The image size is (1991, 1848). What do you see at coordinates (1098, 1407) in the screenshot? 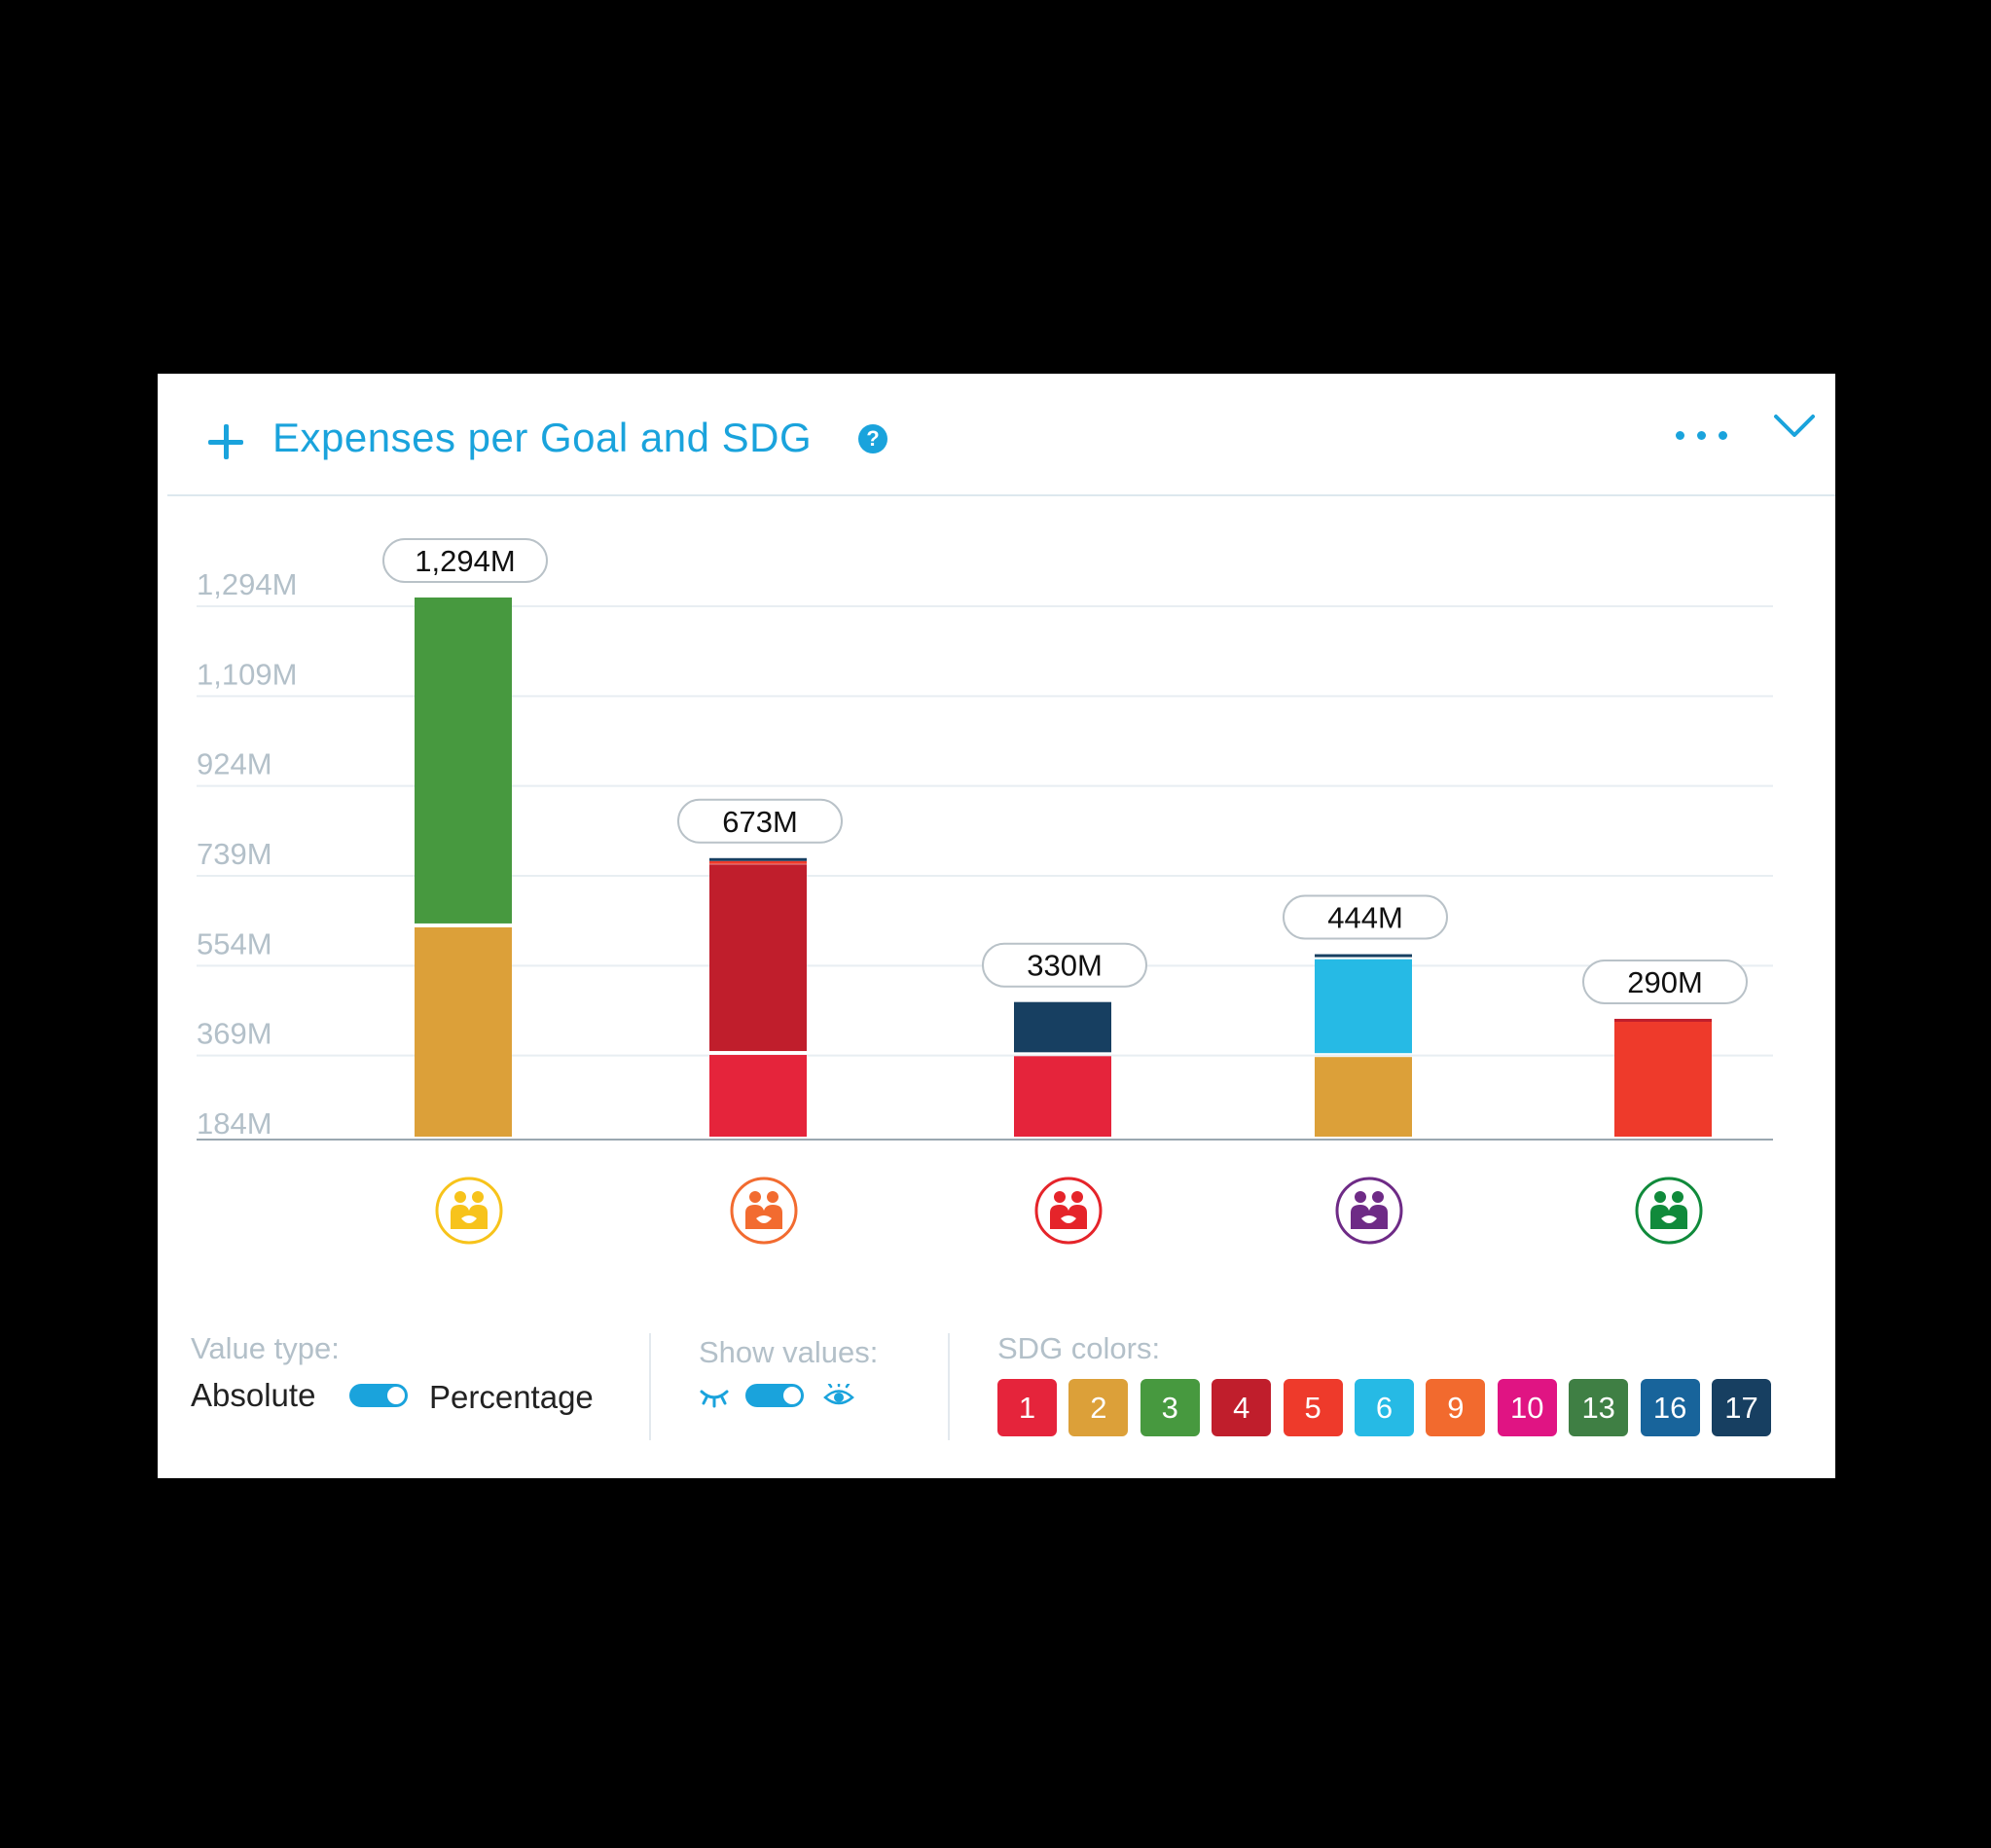
I see `sdg-chip-2: 2` at bounding box center [1098, 1407].